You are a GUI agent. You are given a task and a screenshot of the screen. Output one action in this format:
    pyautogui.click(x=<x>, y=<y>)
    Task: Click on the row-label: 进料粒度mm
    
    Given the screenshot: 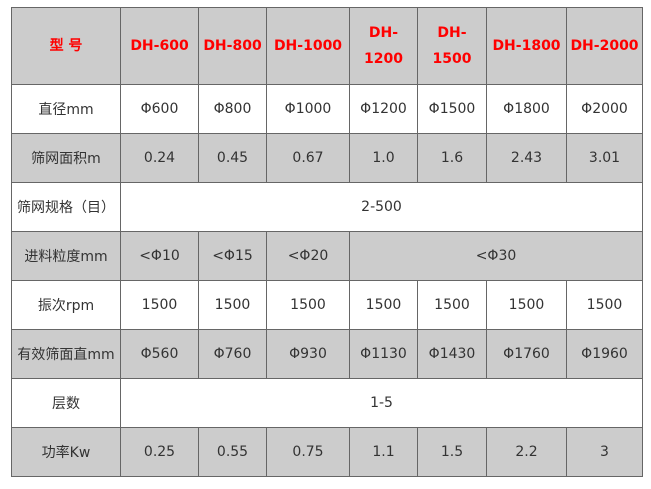 What is the action you would take?
    pyautogui.click(x=66, y=256)
    